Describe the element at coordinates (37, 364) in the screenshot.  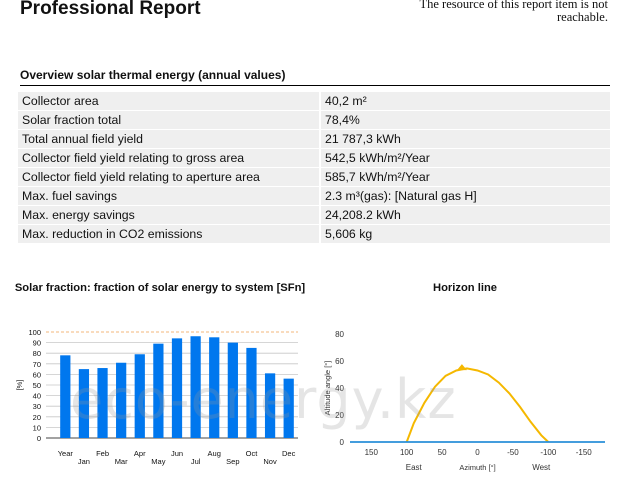
I see `y-tick-label: 70` at that location.